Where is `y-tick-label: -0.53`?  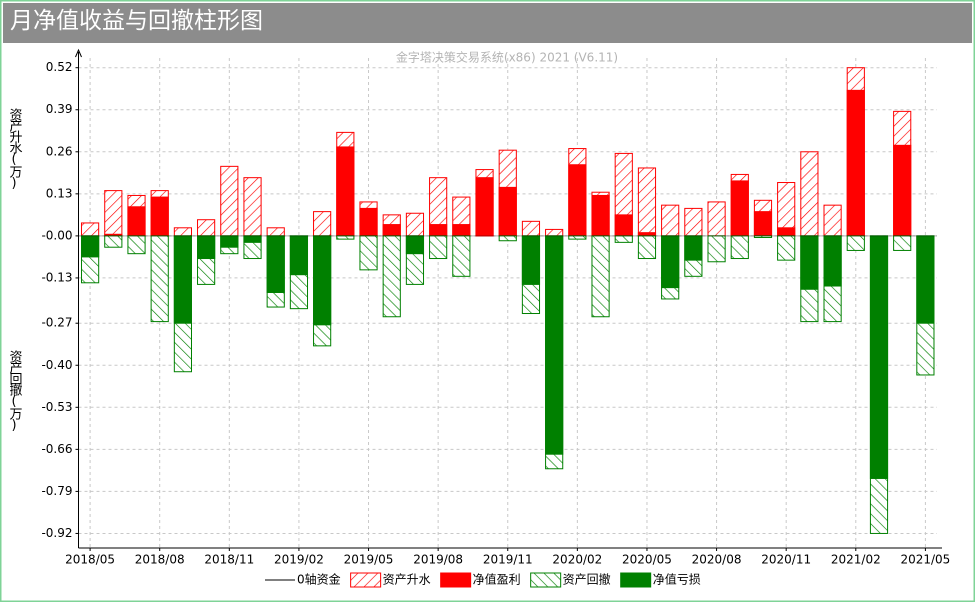 y-tick-label: -0.53 is located at coordinates (56, 407).